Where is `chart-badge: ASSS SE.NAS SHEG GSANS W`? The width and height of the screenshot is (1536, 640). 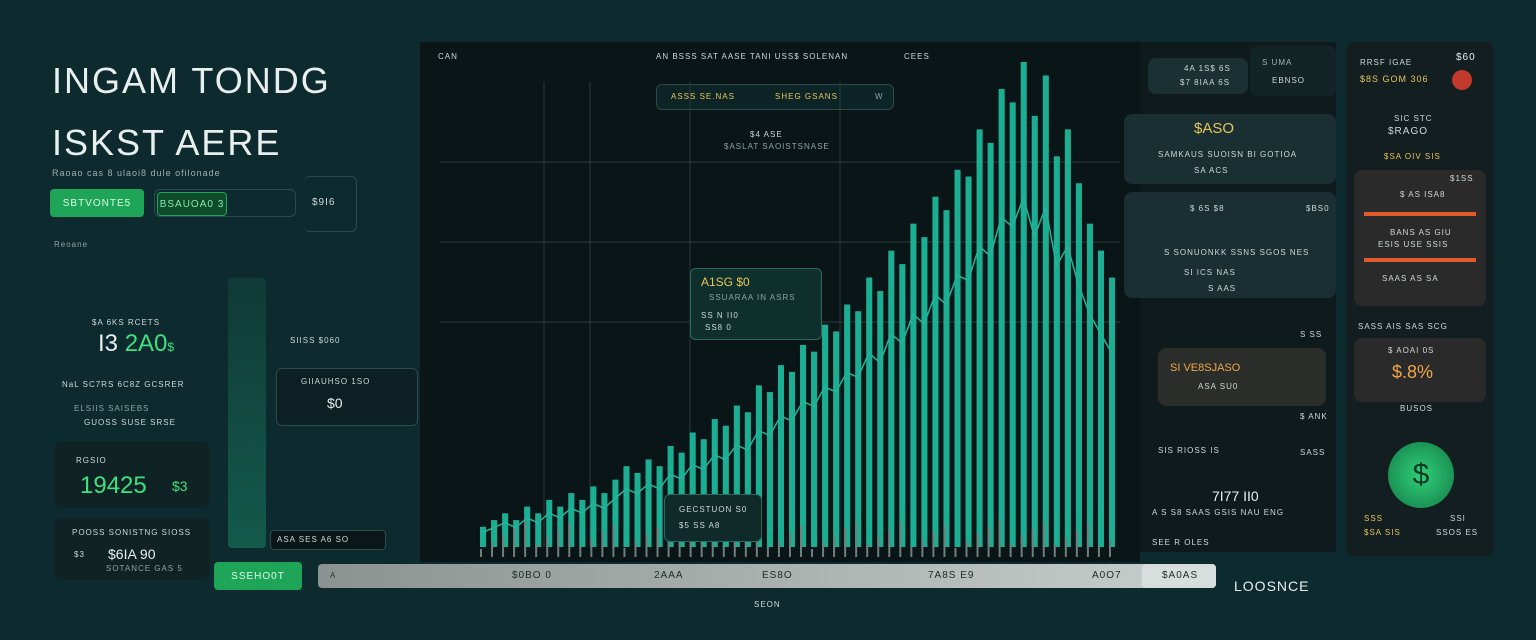 chart-badge: ASSS SE.NAS SHEG GSANS W is located at coordinates (775, 97).